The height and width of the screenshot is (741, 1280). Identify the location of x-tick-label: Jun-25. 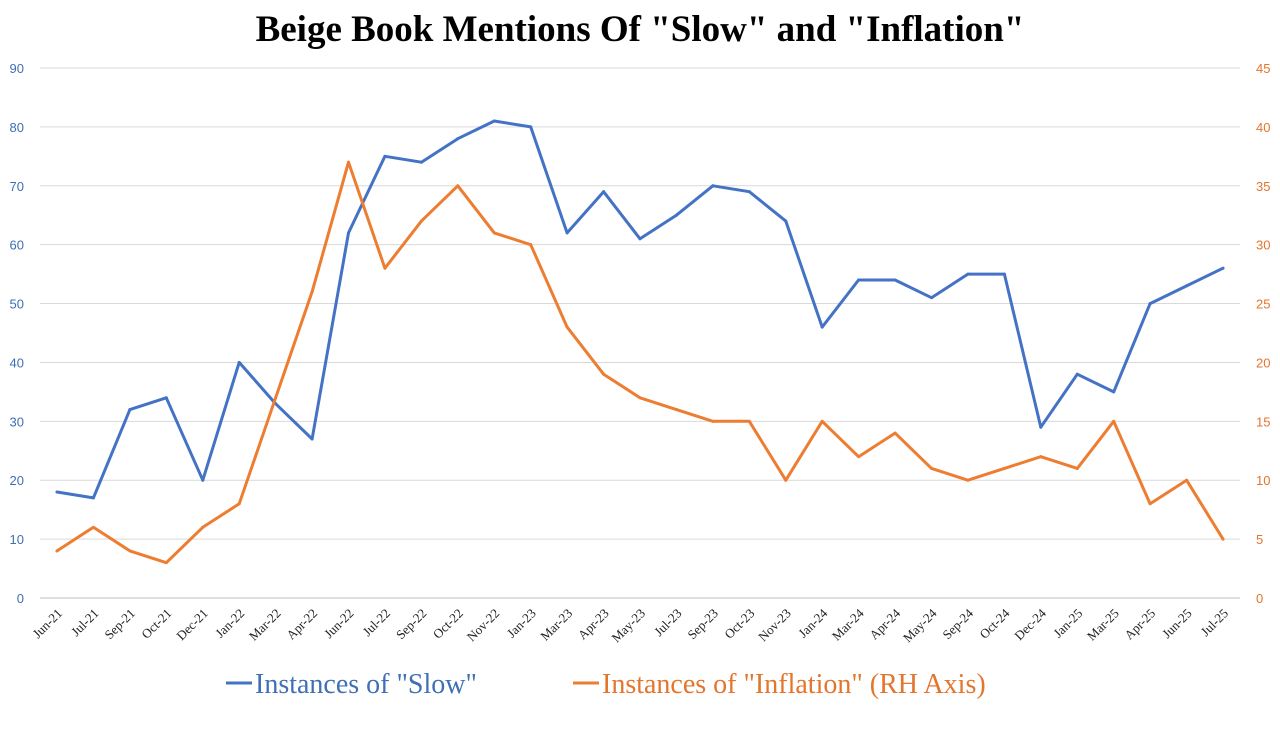
(1177, 624).